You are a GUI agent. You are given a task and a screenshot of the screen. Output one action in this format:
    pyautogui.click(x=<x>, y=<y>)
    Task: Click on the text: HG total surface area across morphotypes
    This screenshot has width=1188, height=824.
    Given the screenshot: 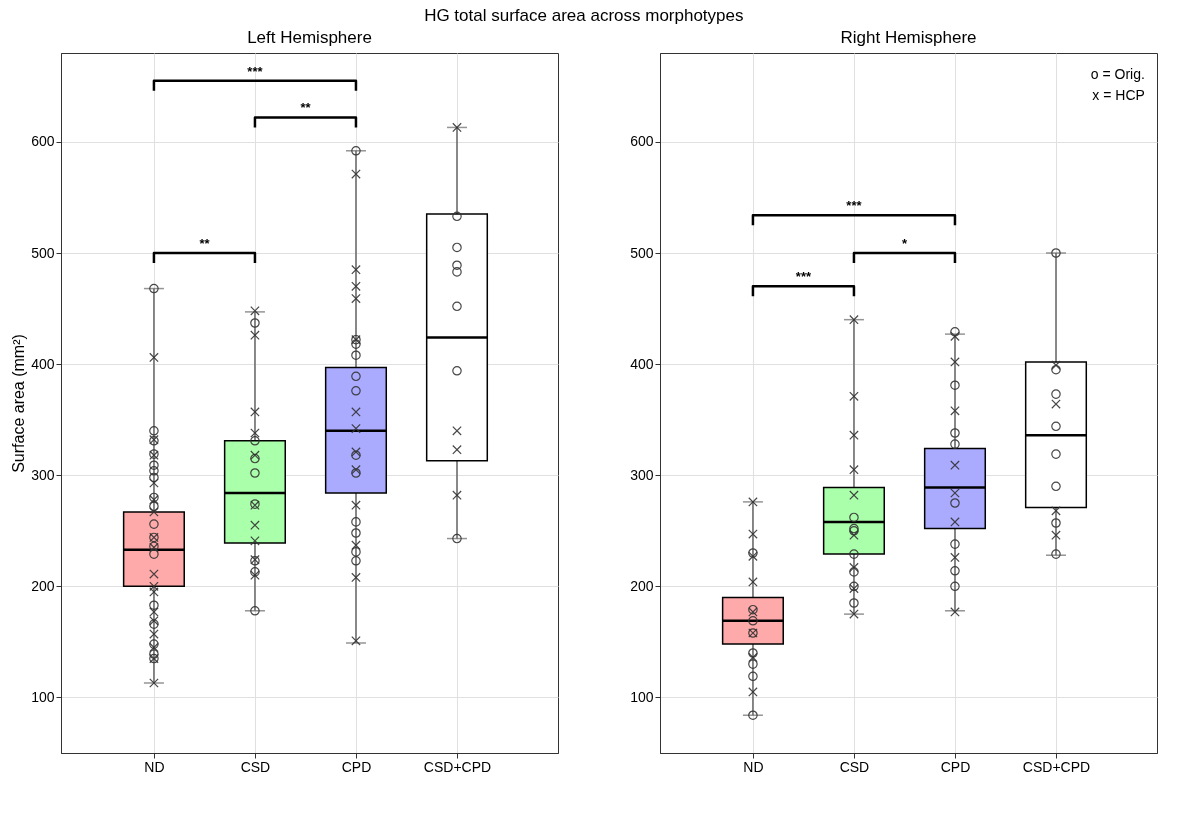 What is the action you would take?
    pyautogui.click(x=584, y=15)
    